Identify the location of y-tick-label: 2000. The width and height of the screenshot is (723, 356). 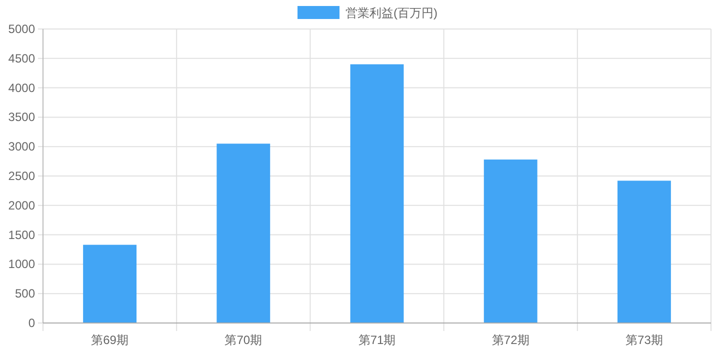
(22, 205).